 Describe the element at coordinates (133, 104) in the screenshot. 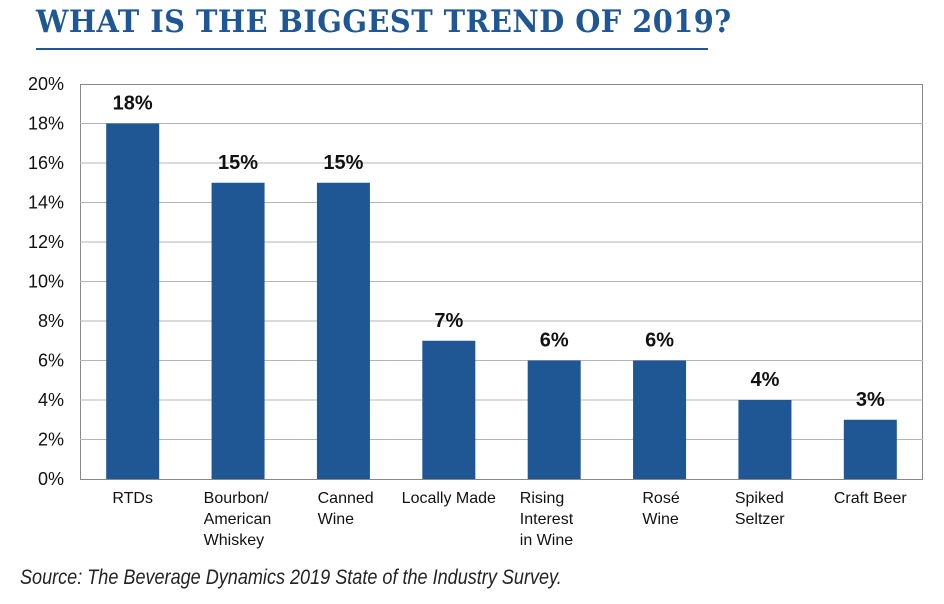

I see `data-label: 18%` at that location.